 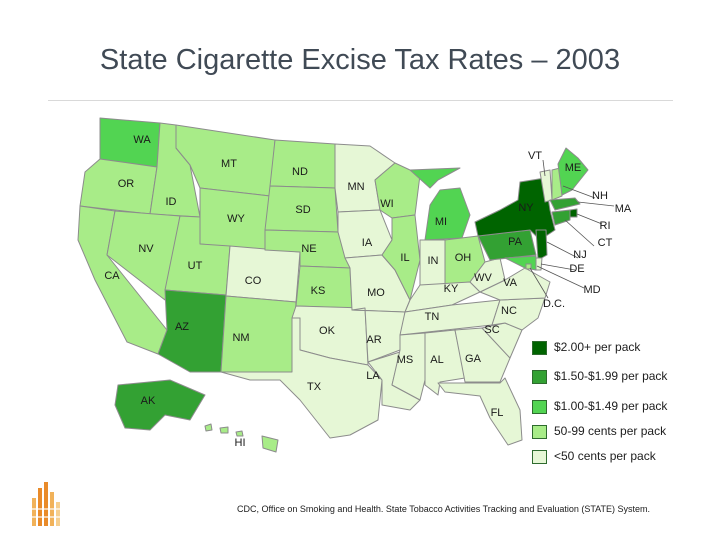 I want to click on label-ma: MA, so click(x=623, y=209).